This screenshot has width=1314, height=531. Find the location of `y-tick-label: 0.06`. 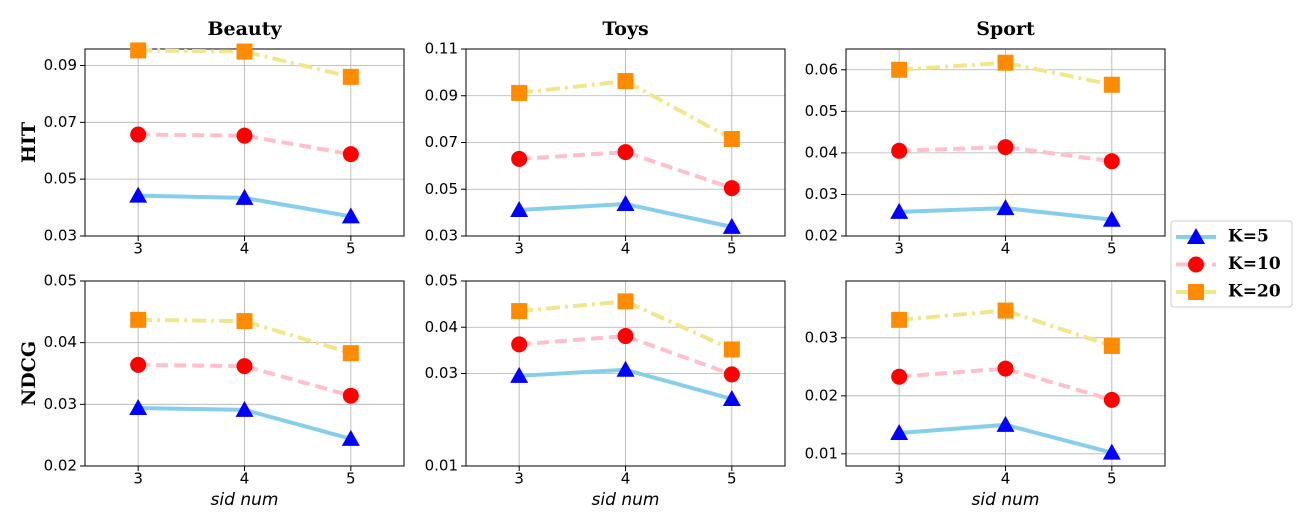

y-tick-label: 0.06 is located at coordinates (821, 69).